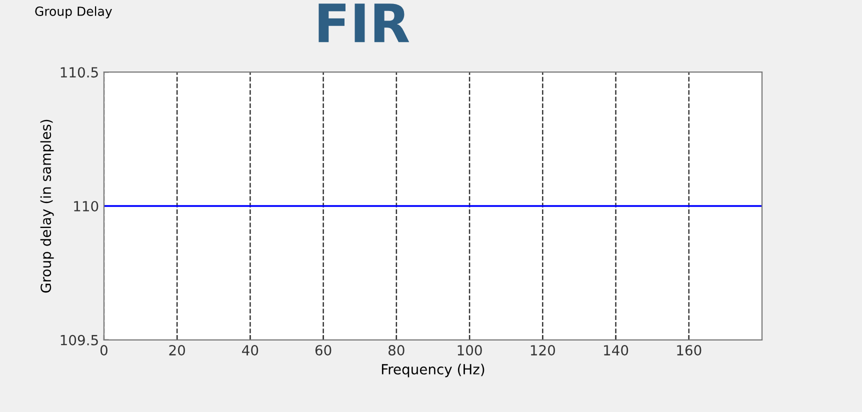  Describe the element at coordinates (616, 350) in the screenshot. I see `x-tick-label: 140` at that location.